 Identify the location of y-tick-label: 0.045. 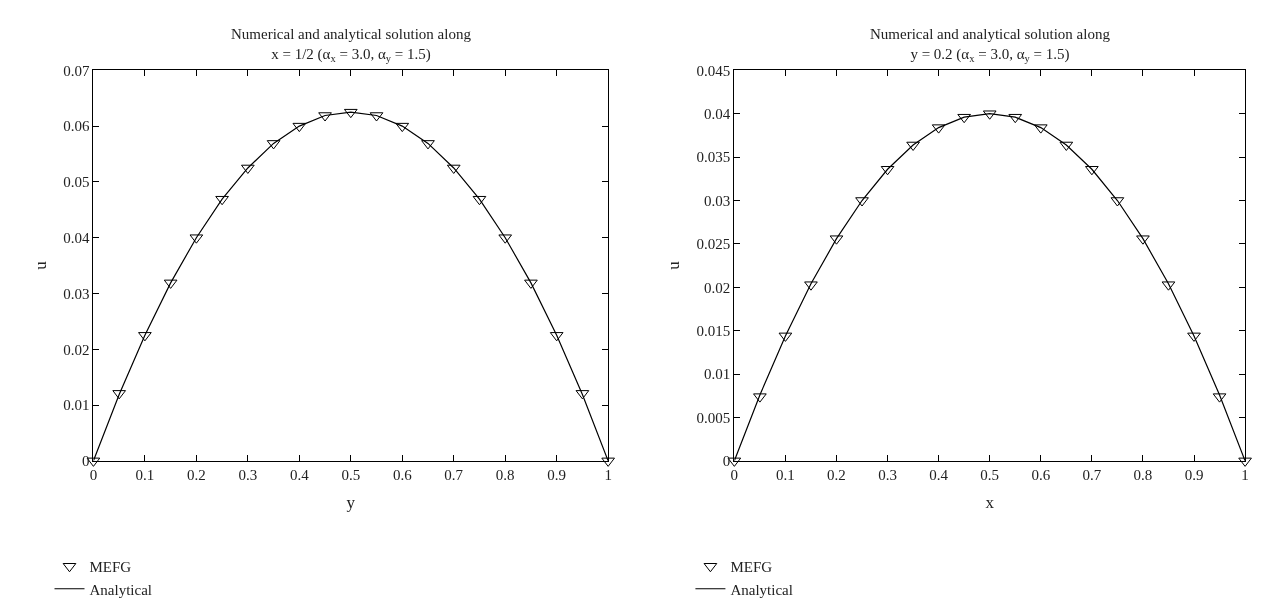
(713, 70).